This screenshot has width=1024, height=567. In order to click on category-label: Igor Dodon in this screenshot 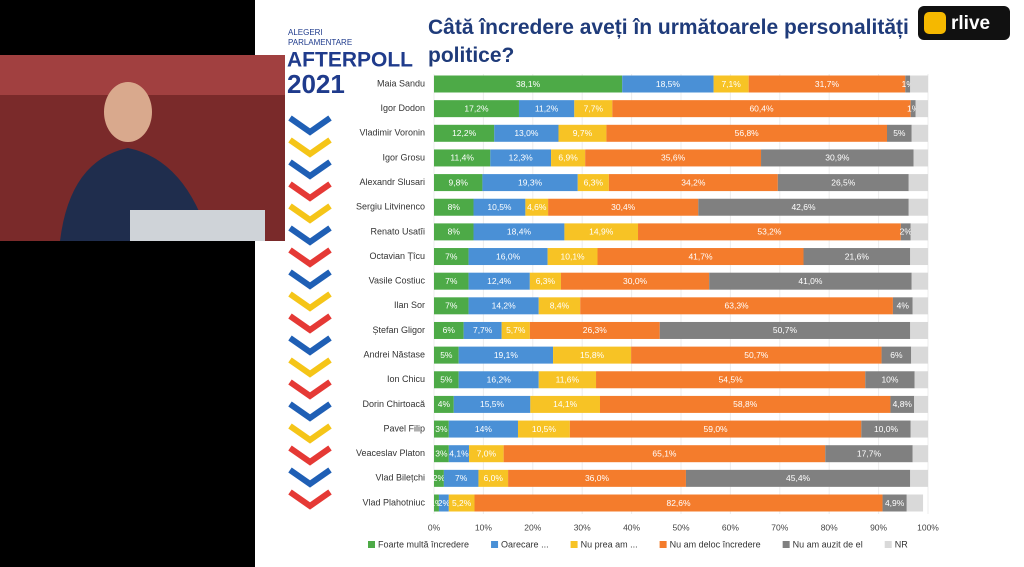, I will do `click(402, 108)`.